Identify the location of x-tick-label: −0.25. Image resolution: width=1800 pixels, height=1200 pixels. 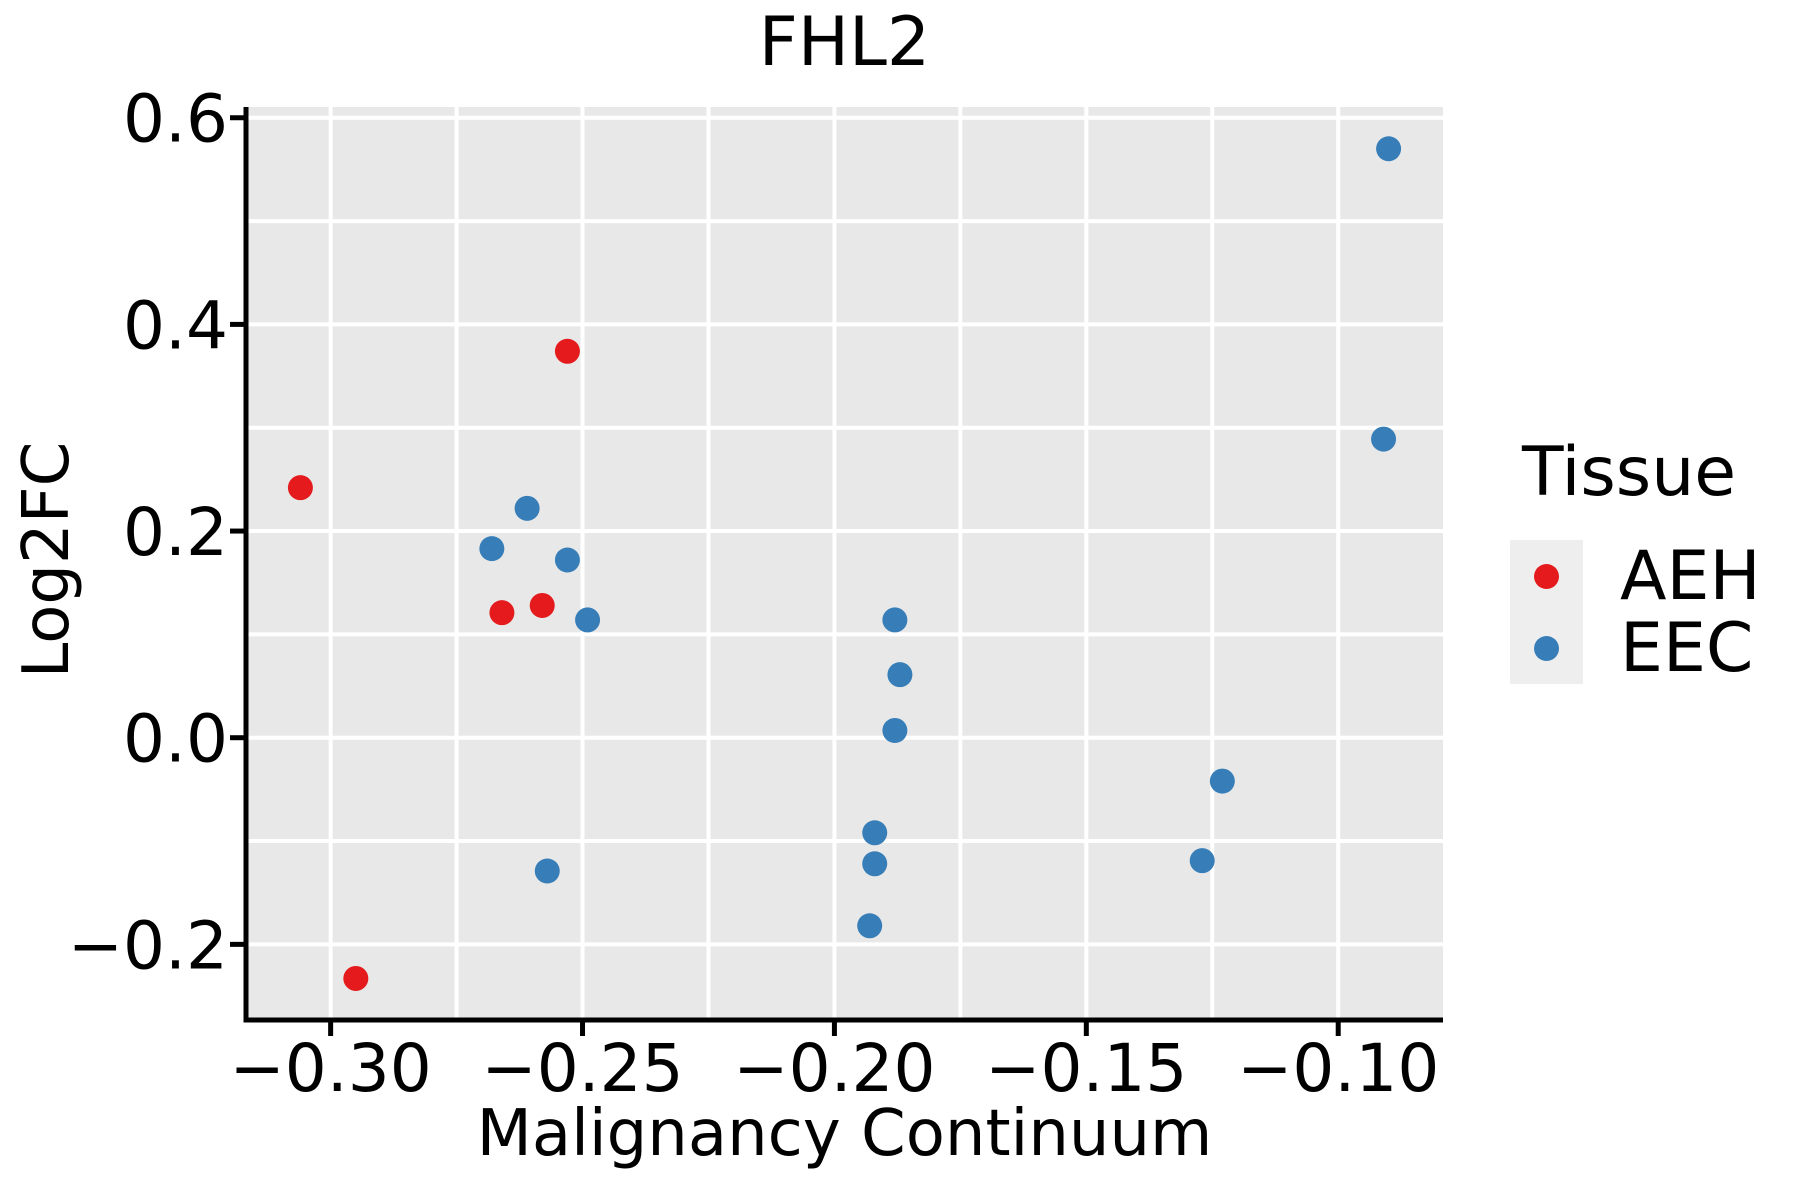
(582, 1068).